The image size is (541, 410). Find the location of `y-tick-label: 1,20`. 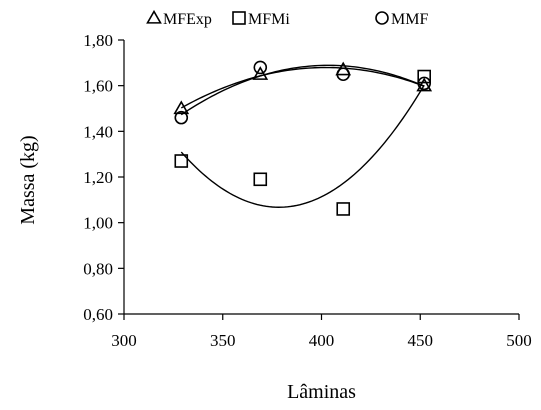

y-tick-label: 1,20 is located at coordinates (98, 177).